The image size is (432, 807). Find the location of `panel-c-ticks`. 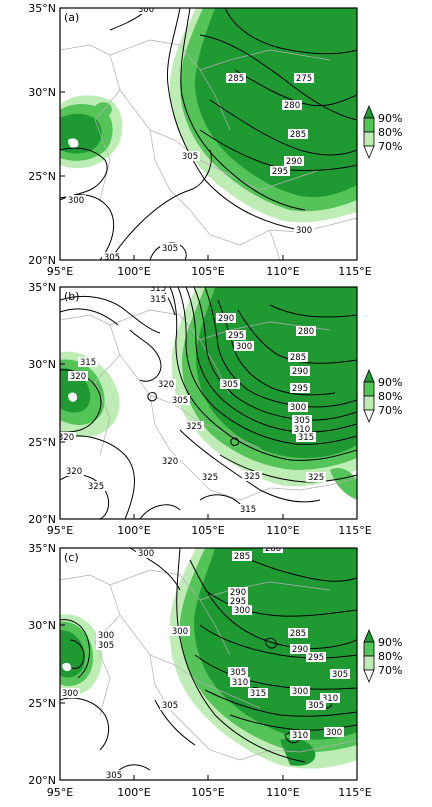

panel-c-ticks is located at coordinates (208, 702).